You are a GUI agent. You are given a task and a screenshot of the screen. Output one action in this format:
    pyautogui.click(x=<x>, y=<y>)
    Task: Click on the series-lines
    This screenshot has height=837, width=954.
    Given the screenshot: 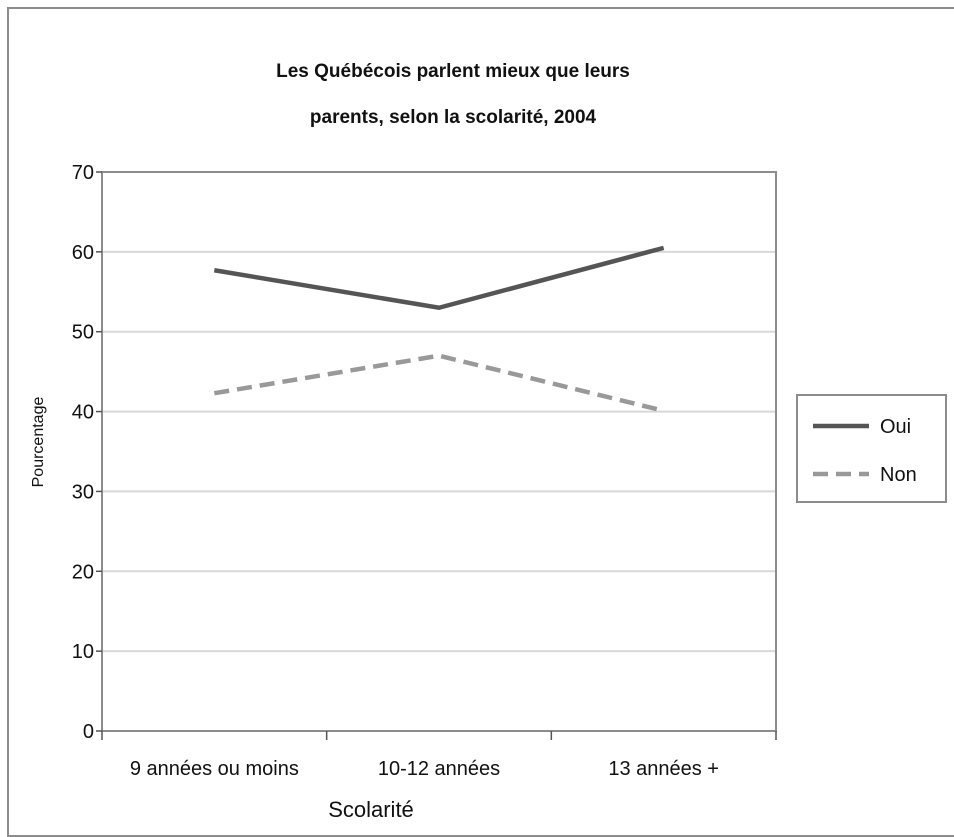 What is the action you would take?
    pyautogui.click(x=439, y=329)
    